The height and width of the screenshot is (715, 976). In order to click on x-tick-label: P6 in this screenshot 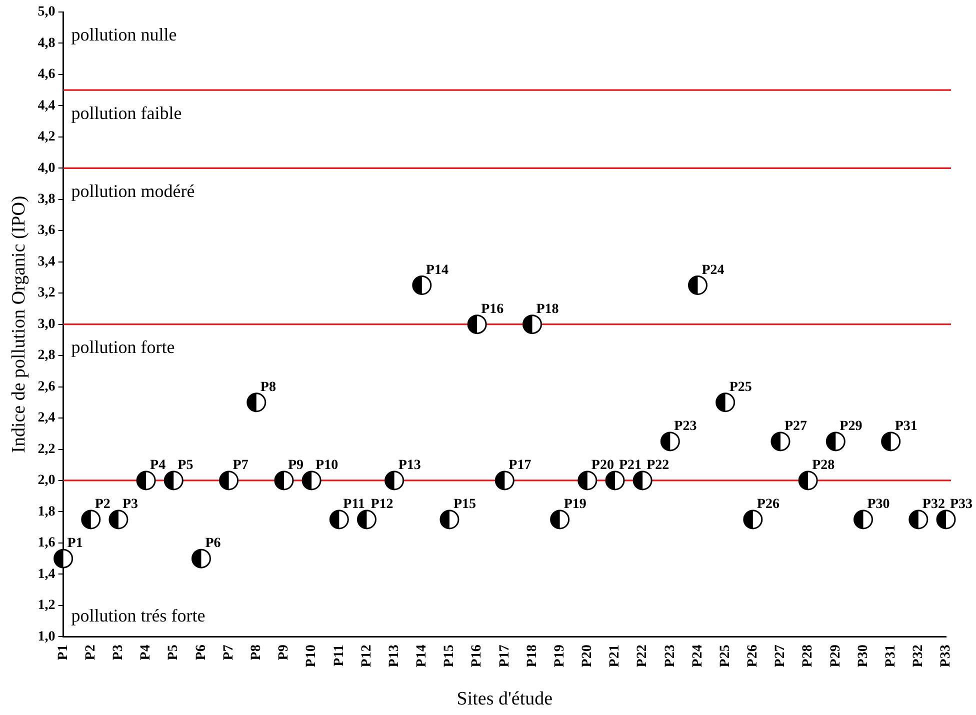, I will do `click(201, 652)`.